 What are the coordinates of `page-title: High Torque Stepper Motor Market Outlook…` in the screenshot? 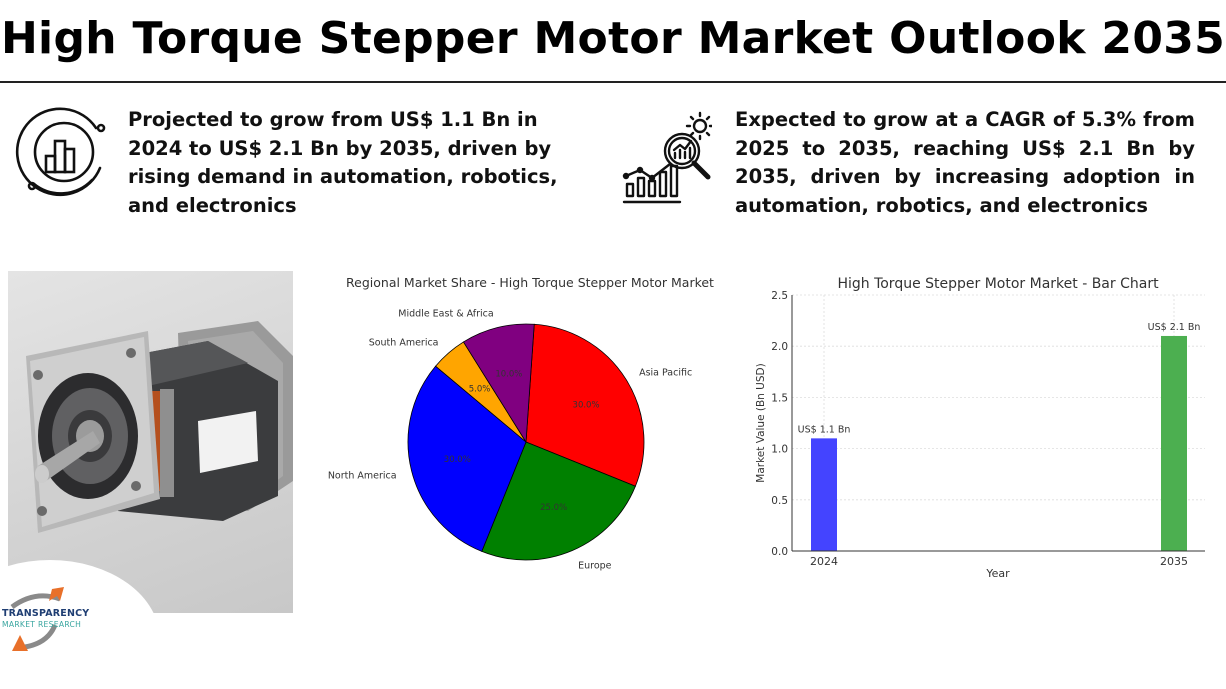 It's located at (613, 38).